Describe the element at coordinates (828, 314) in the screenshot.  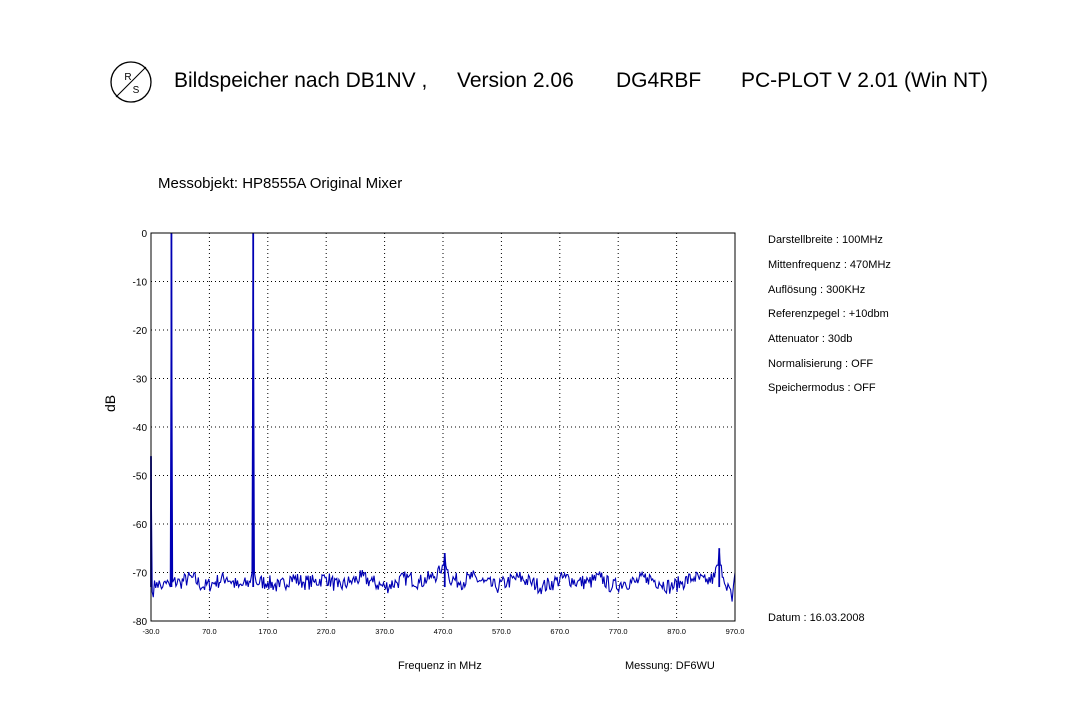
I see `info-referenzpegel: Referenzpegel : +10dbm` at that location.